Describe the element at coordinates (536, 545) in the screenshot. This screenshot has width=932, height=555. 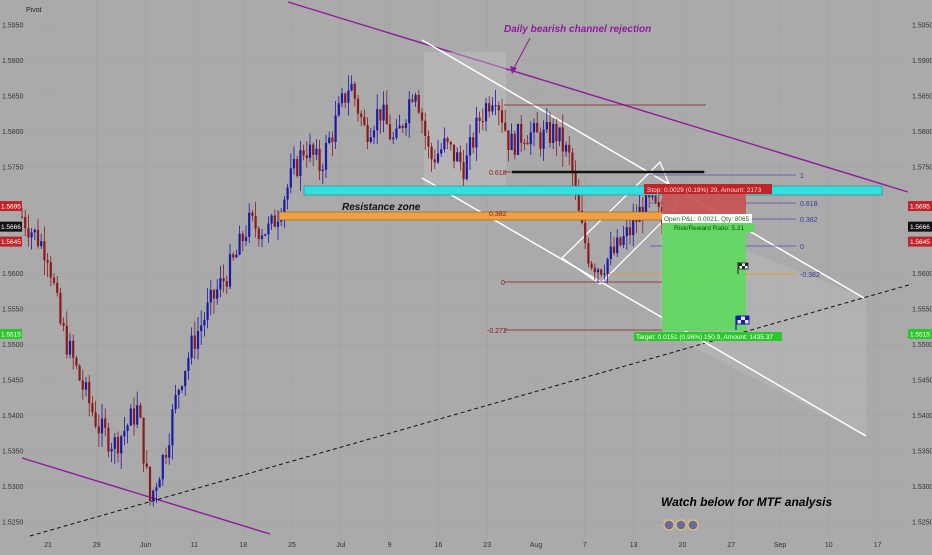
I see `x-tick-label: Aug` at that location.